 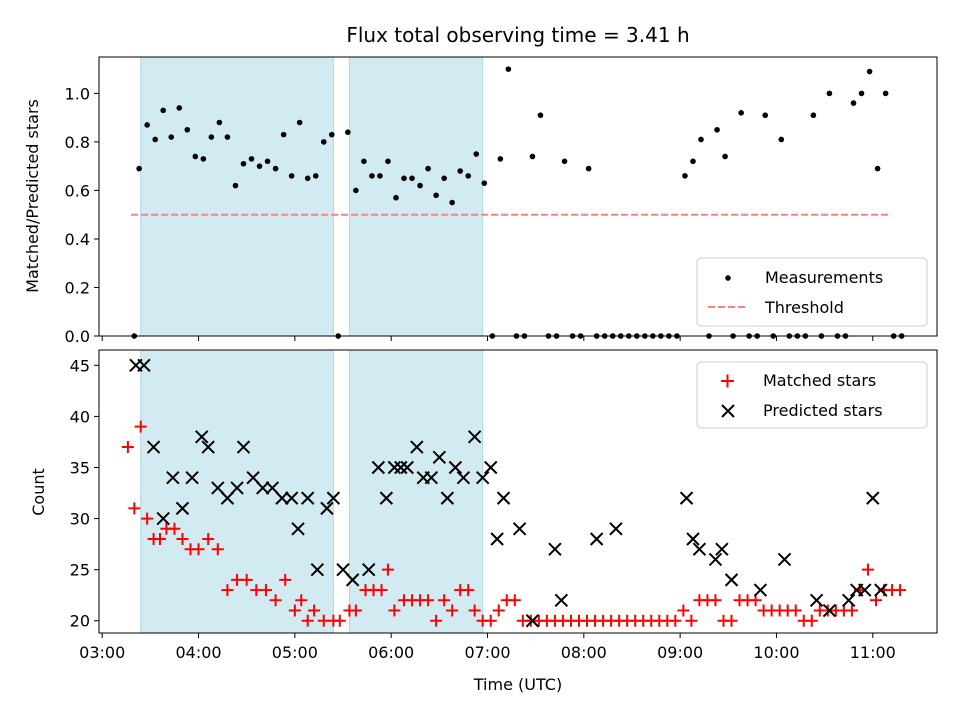 I want to click on top-shaded-intervals, so click(x=312, y=196).